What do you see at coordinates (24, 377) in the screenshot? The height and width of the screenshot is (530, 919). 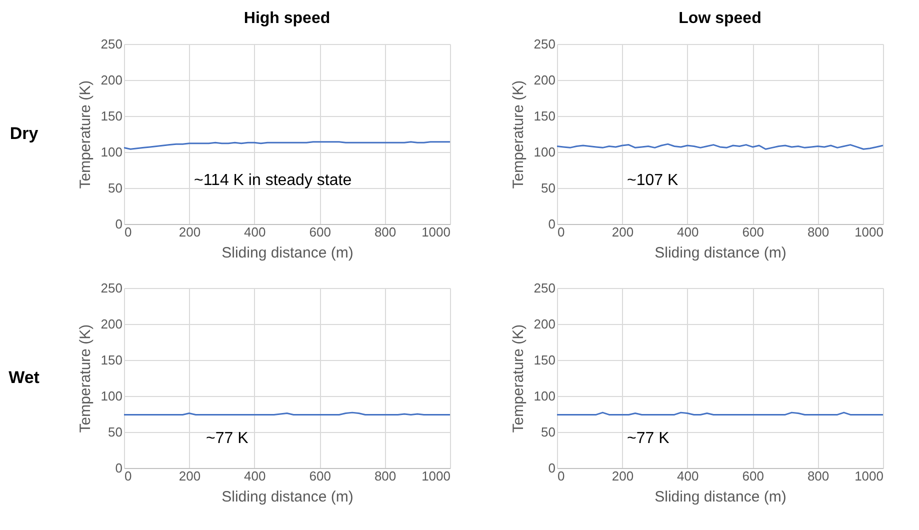 I see `text: Wet` at bounding box center [24, 377].